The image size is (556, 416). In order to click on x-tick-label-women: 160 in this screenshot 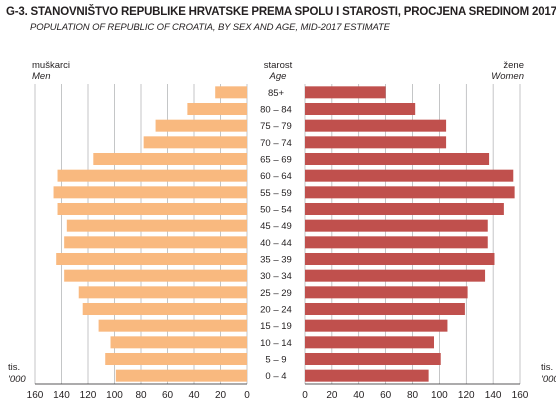, I will do `click(520, 395)`.